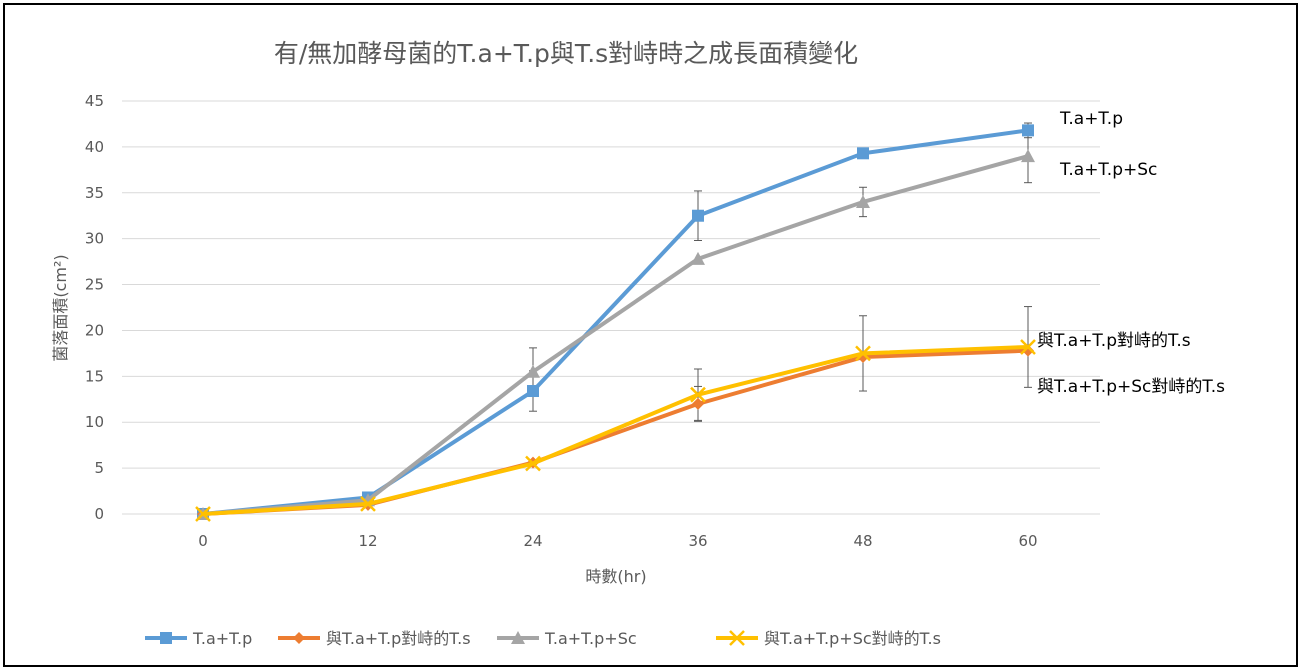 The image size is (1303, 670). What do you see at coordinates (1108, 170) in the screenshot?
I see `series-annotation: T.a+T.p+Sc` at bounding box center [1108, 170].